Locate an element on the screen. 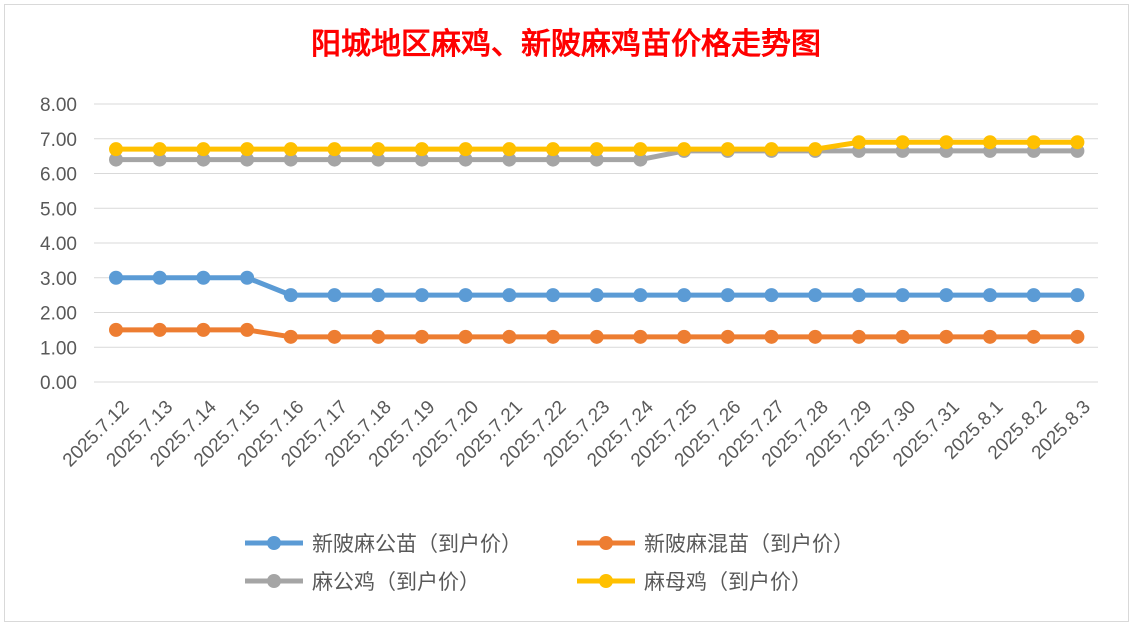 Image resolution: width=1133 pixels, height=626 pixels. chart-title: 阳城地区麻鸡、新陂麻鸡苗价格走势图 is located at coordinates (566, 44).